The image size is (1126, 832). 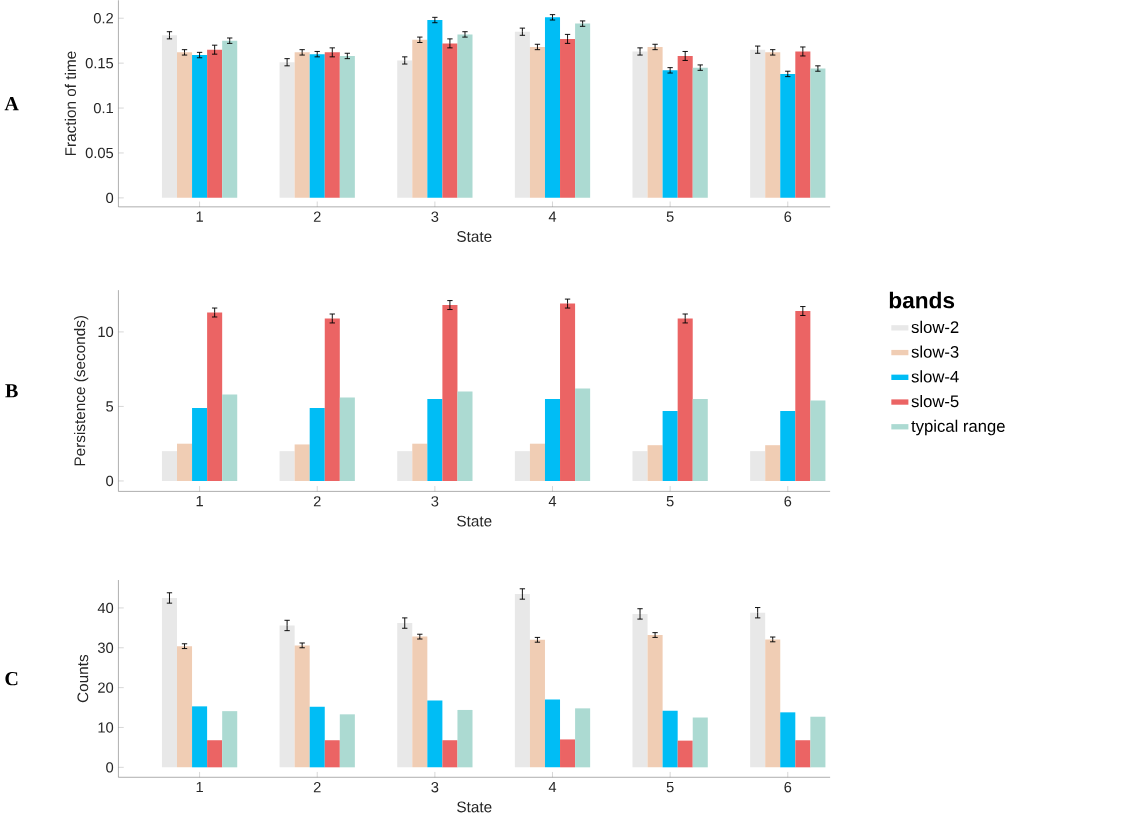 What do you see at coordinates (11, 391) in the screenshot?
I see `text: B` at bounding box center [11, 391].